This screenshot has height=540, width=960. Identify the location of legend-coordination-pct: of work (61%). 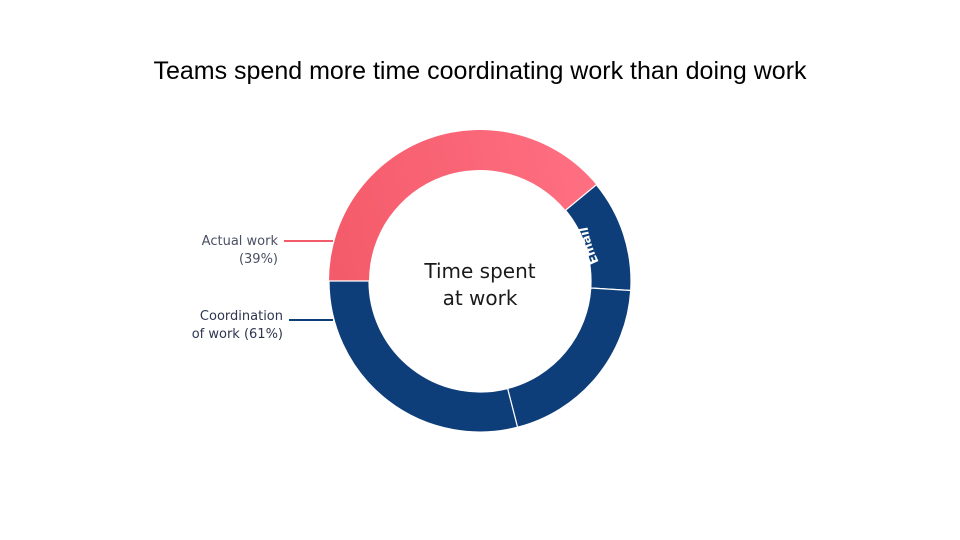
(237, 334).